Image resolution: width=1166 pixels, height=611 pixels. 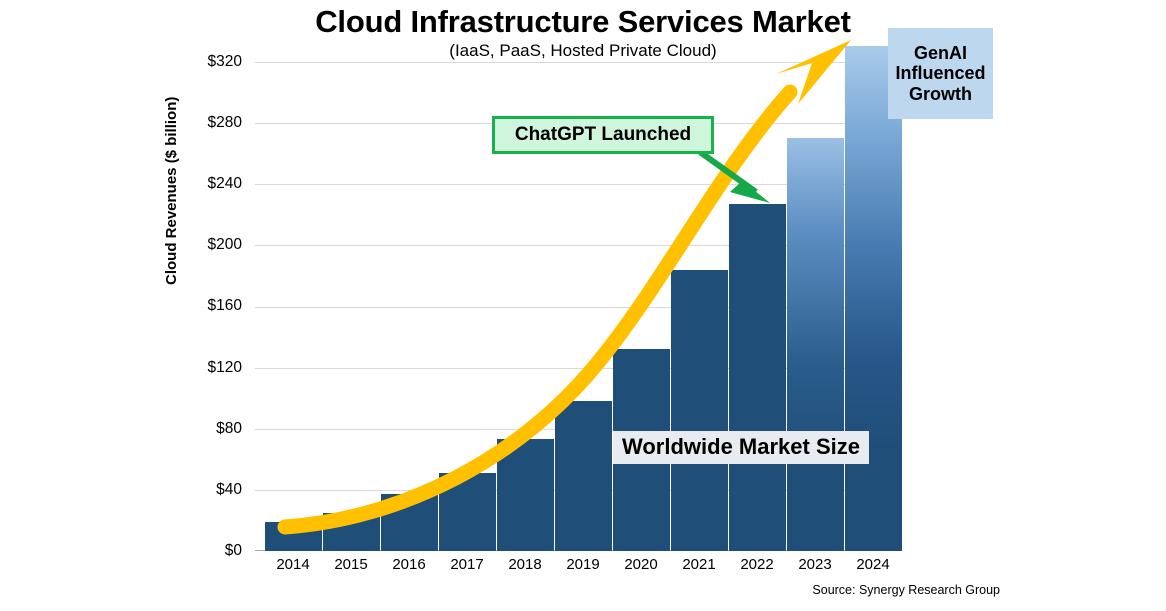 What do you see at coordinates (351, 532) in the screenshot?
I see `bar-2015` at bounding box center [351, 532].